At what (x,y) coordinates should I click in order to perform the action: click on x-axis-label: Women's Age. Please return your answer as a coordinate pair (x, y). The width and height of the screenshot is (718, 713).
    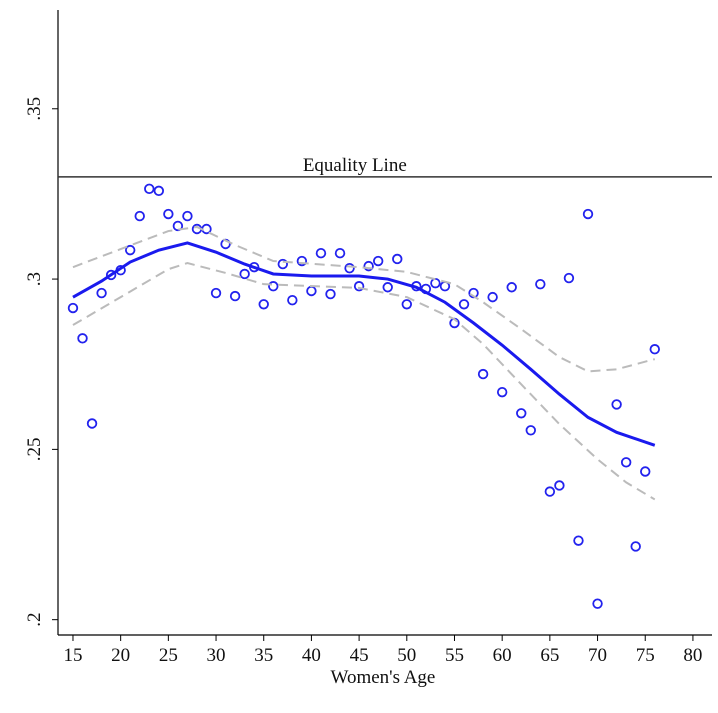
    Looking at the image, I should click on (383, 677).